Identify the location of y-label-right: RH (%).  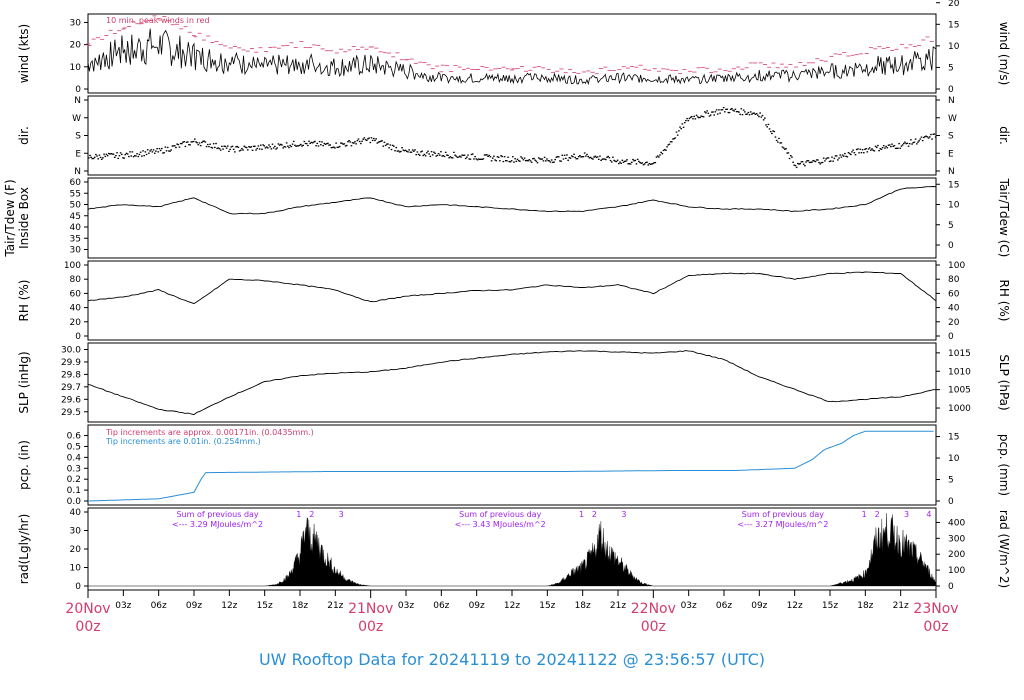
(1004, 301).